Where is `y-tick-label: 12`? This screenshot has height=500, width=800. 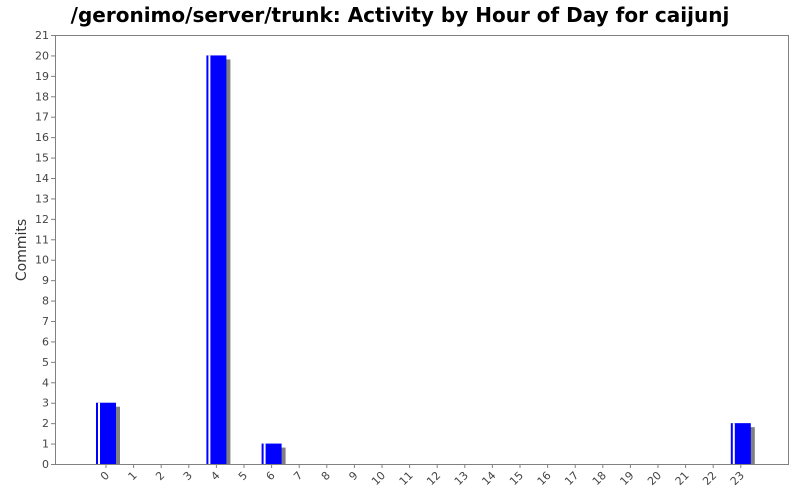
y-tick-label: 12 is located at coordinates (42, 219).